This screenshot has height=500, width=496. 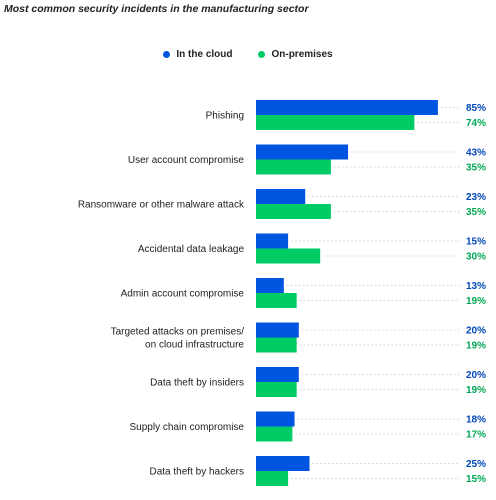 I want to click on value-label-cloud: 85%, so click(x=476, y=108).